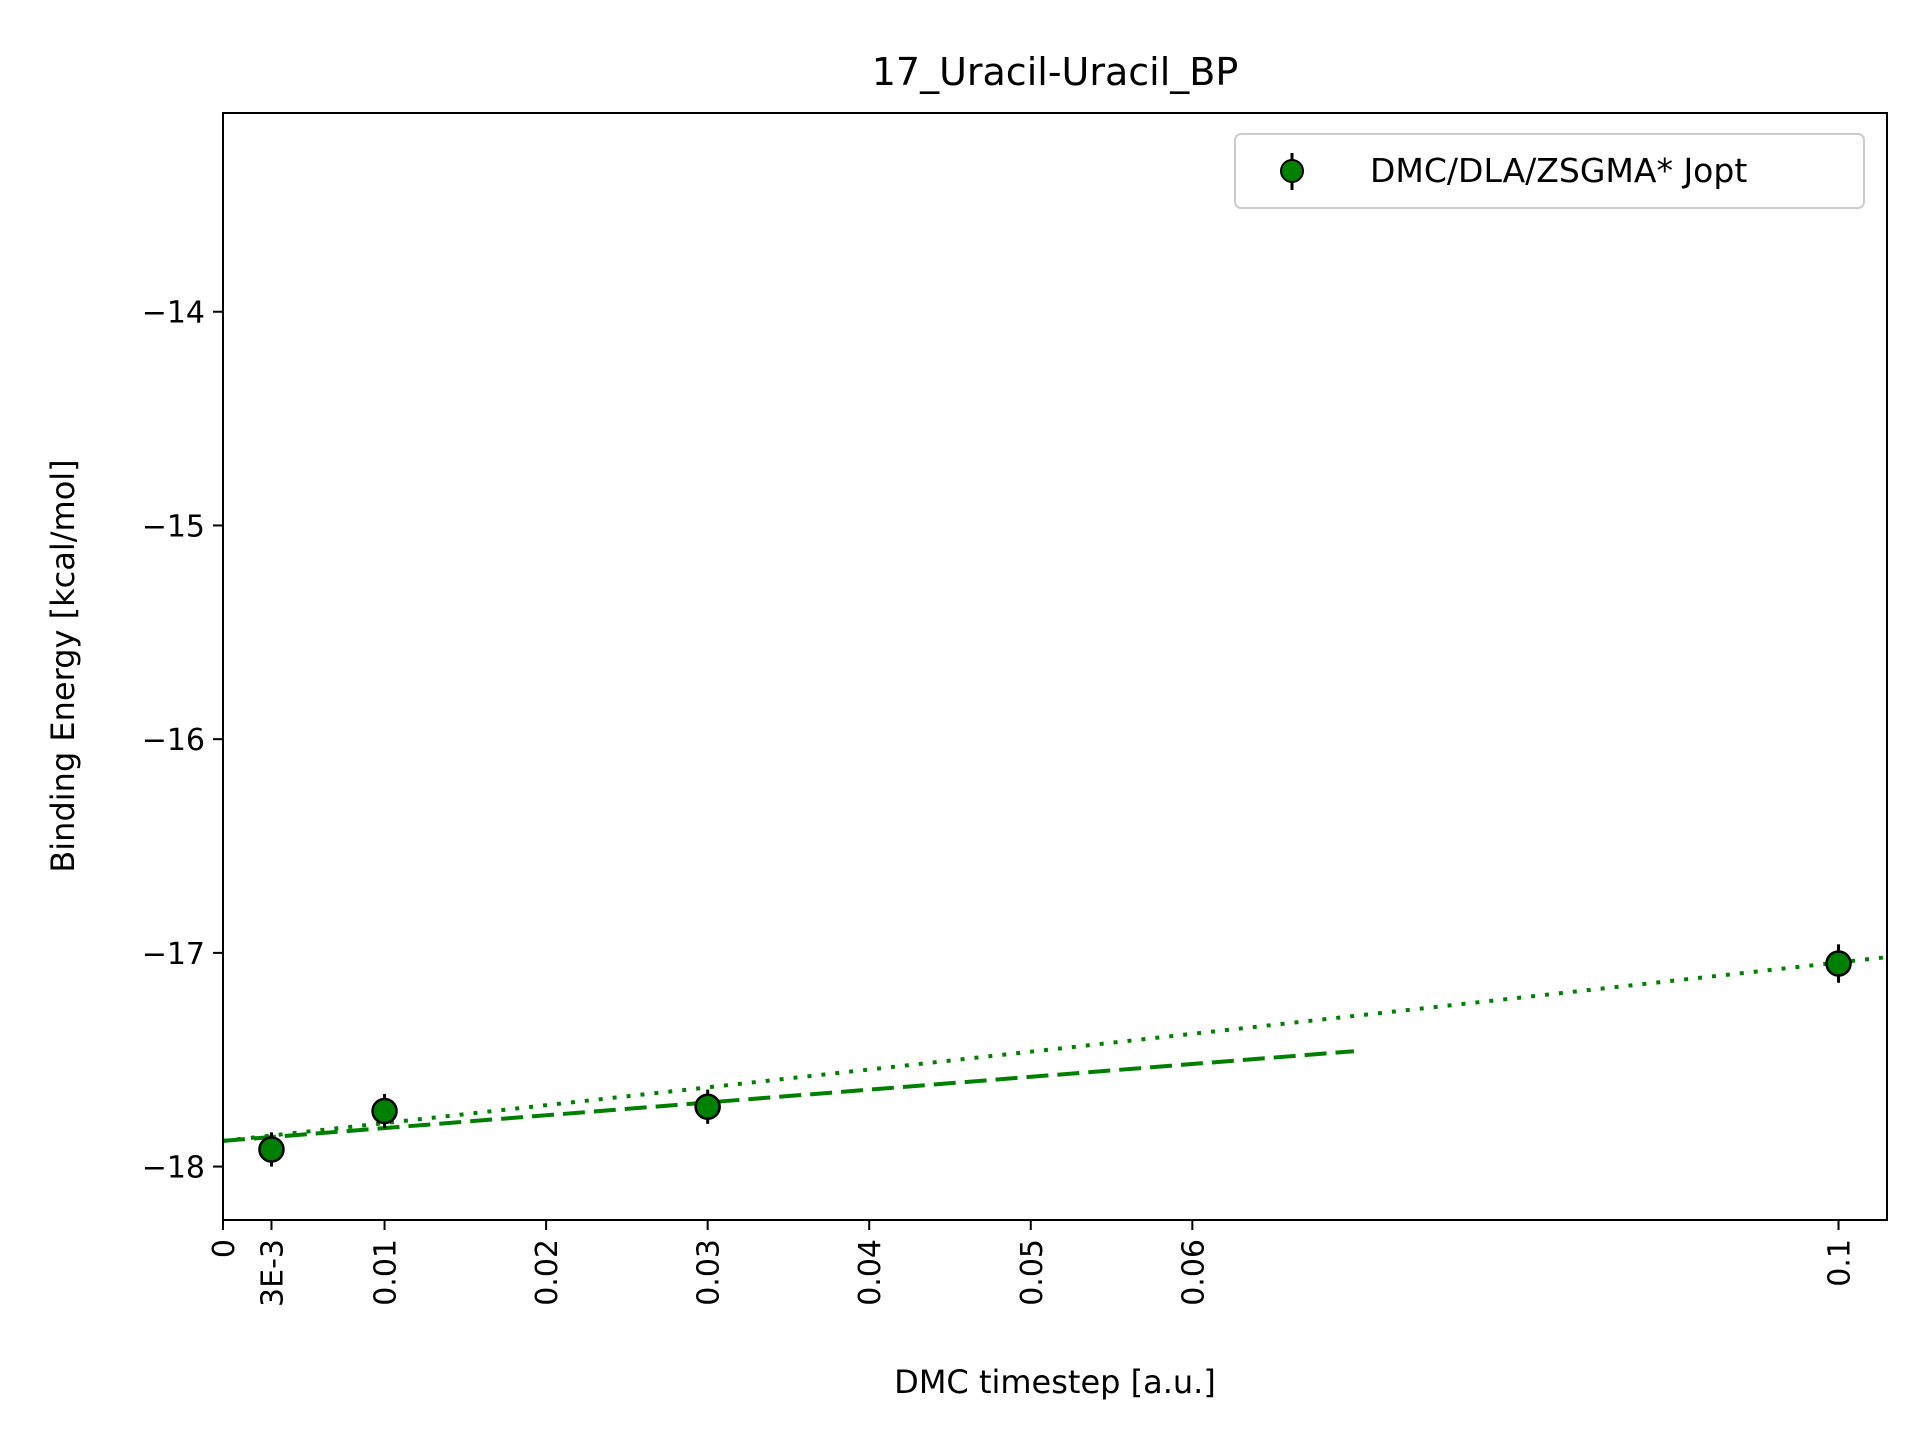 This screenshot has height=1445, width=1920. I want to click on data-points, so click(1055, 1056).